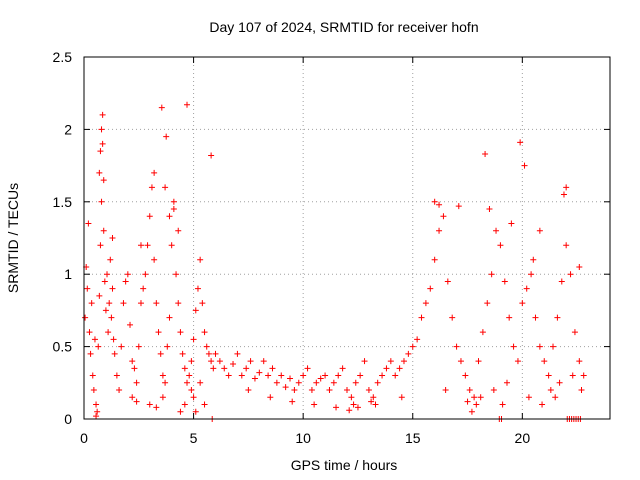  What do you see at coordinates (84, 438) in the screenshot?
I see `x-tick-label: 0` at bounding box center [84, 438].